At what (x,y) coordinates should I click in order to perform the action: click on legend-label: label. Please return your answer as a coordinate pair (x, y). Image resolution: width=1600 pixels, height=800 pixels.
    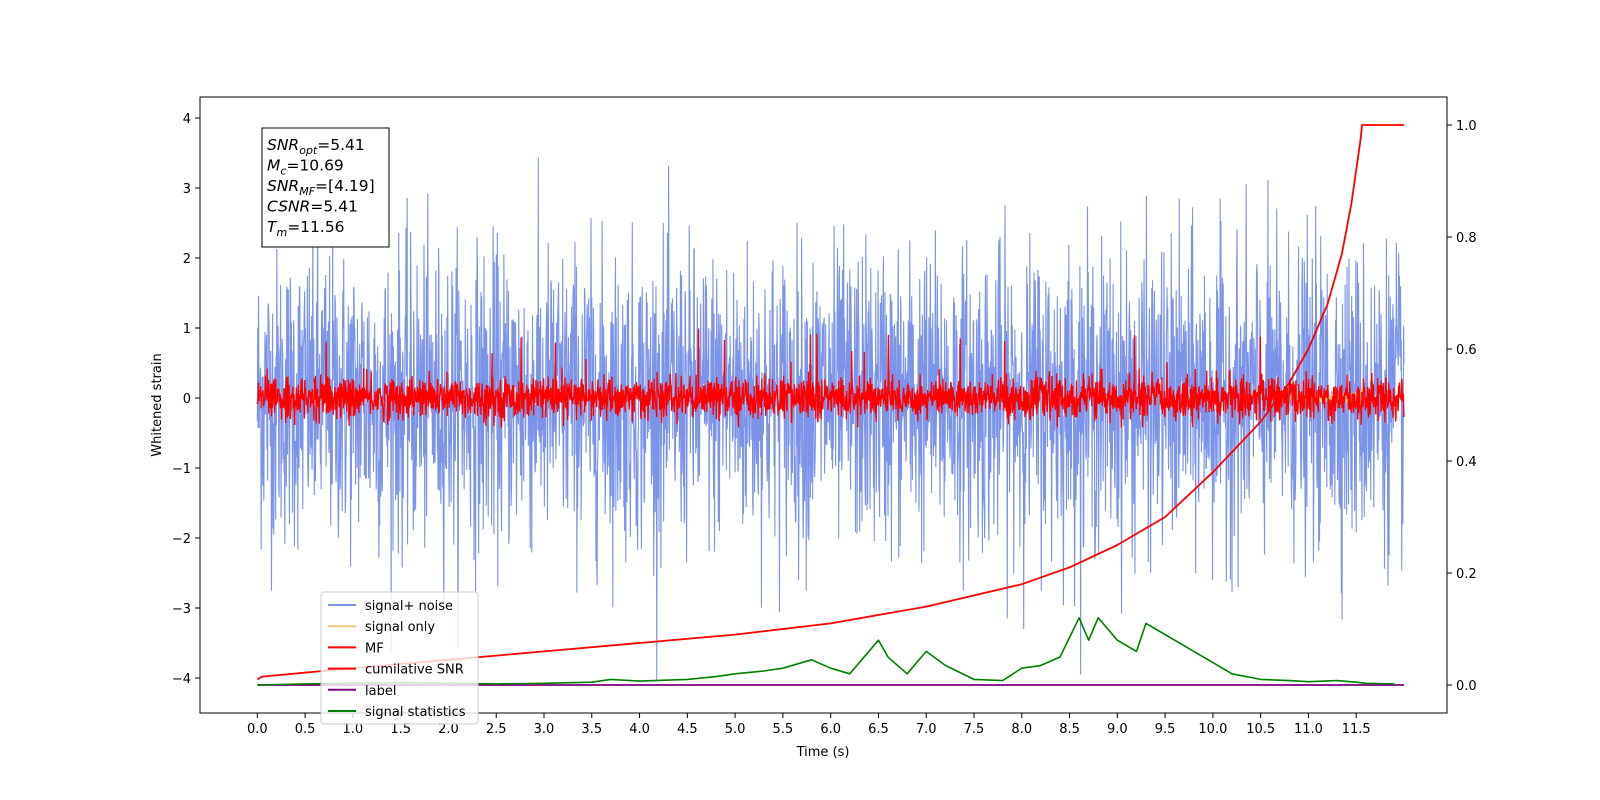
    Looking at the image, I should click on (380, 691).